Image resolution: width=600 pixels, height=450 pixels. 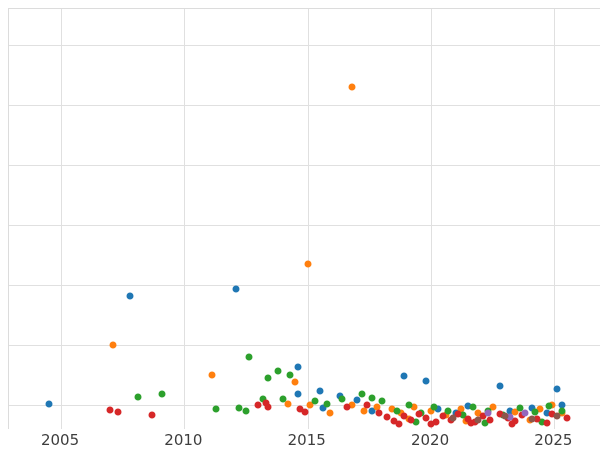 I want to click on x-tick-label: 2025, so click(x=553, y=440).